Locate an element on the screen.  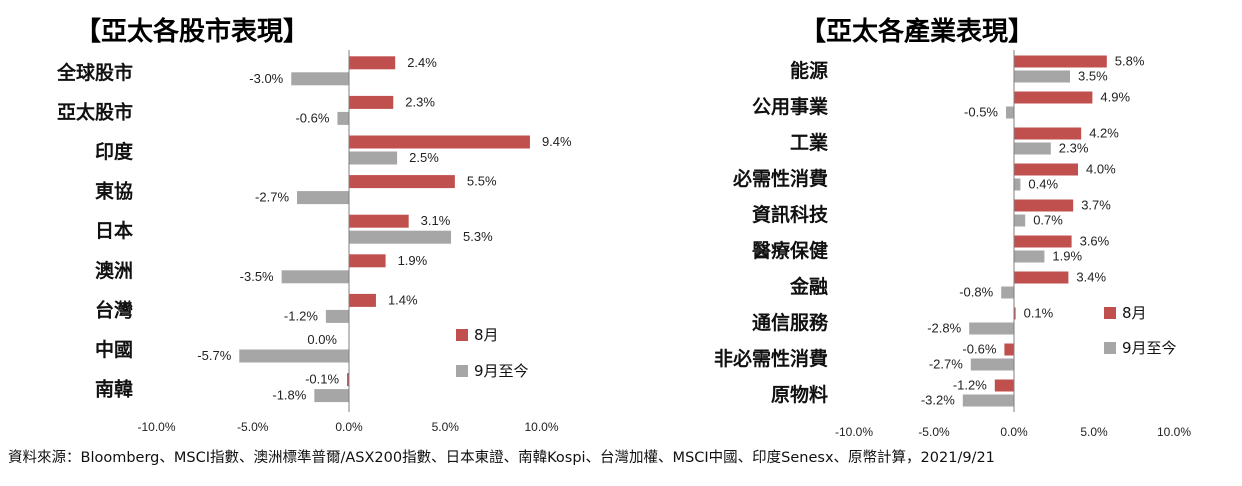
chart-title: 【亞太各股市表現】 is located at coordinates (192, 31).